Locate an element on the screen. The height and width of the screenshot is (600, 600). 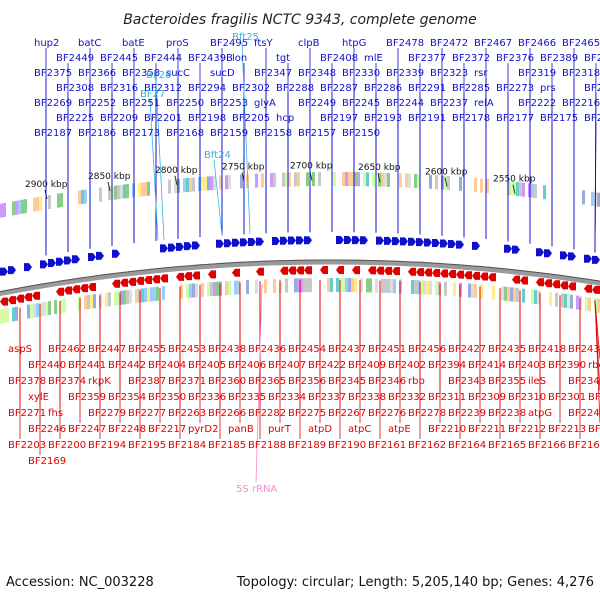
backbone-arc is located at coordinates (300, 278).